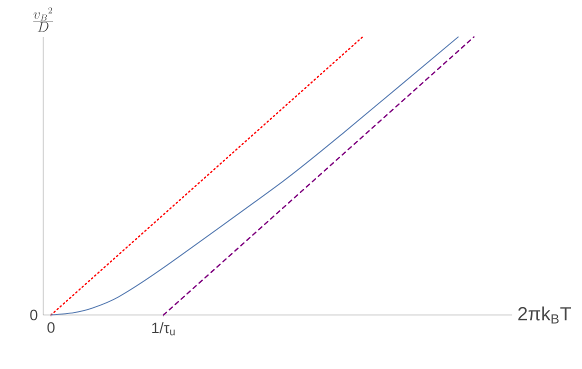  Describe the element at coordinates (163, 329) in the screenshot. I see `x-tick-label: 1/τ$_{u}$` at that location.